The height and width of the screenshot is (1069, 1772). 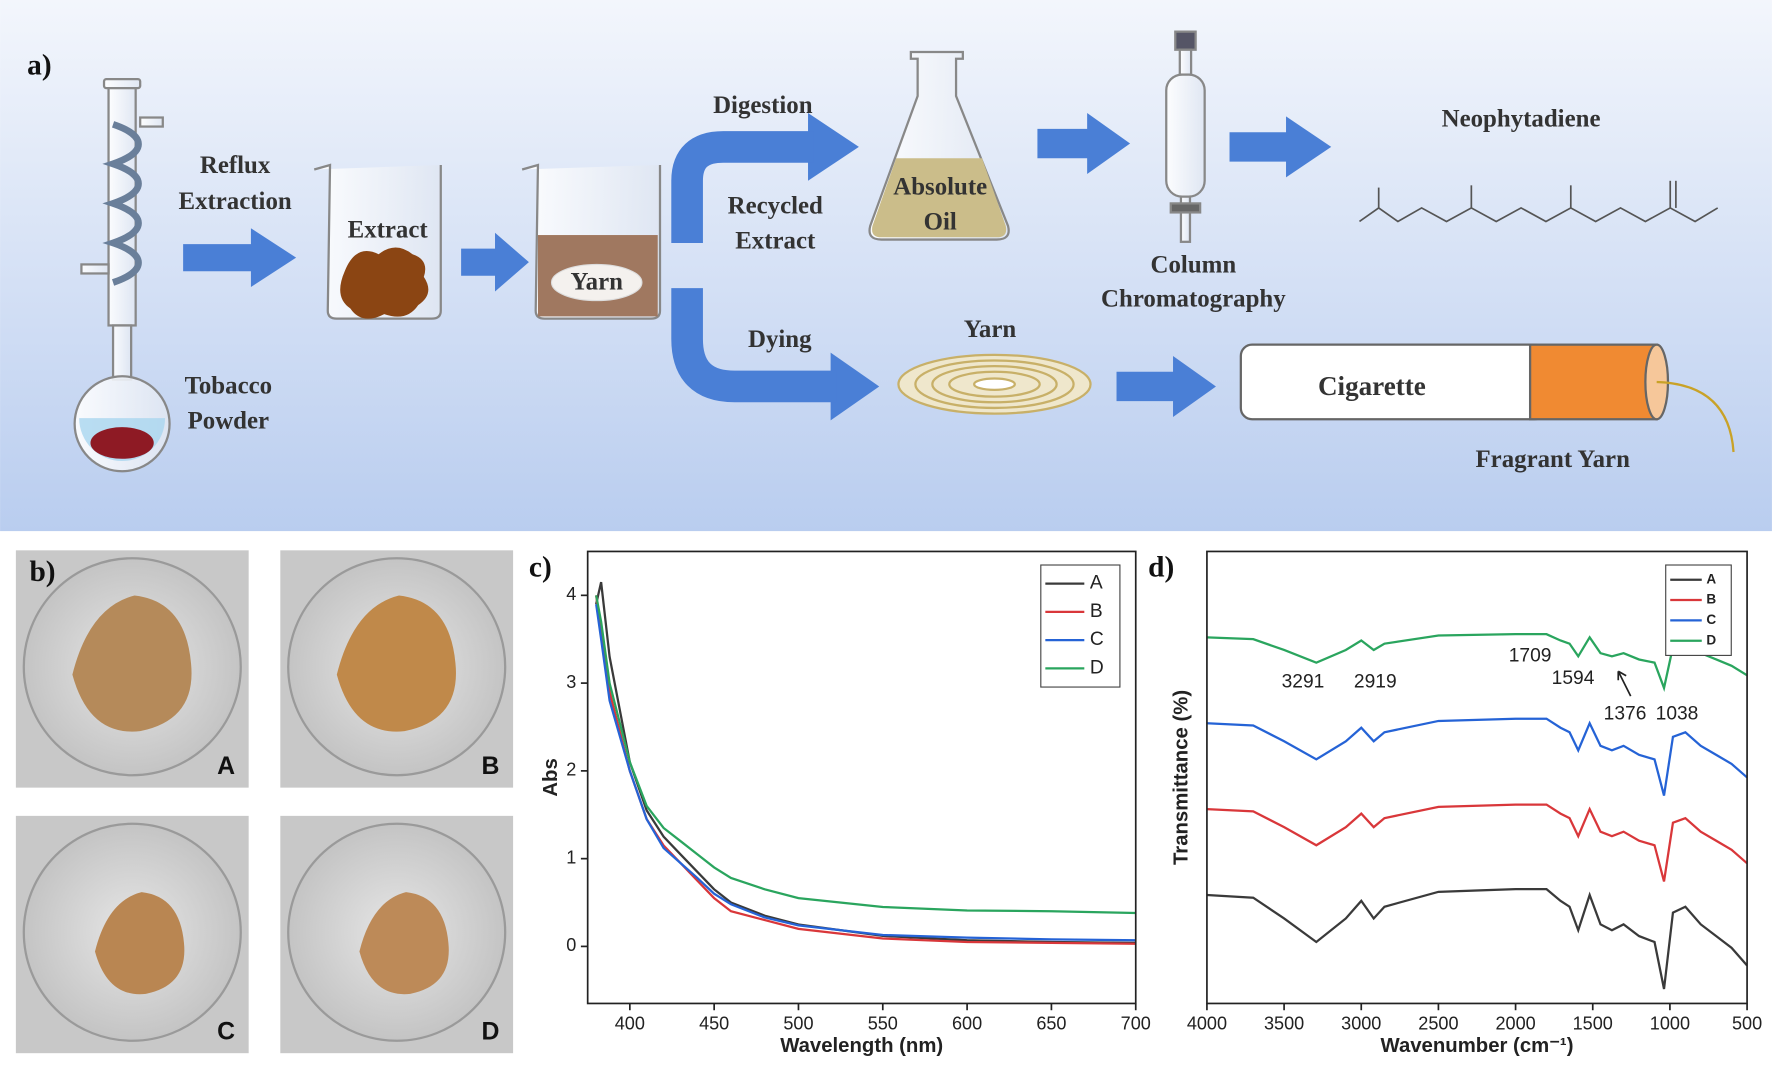 What do you see at coordinates (264, 802) in the screenshot?
I see `photos: A B C D` at bounding box center [264, 802].